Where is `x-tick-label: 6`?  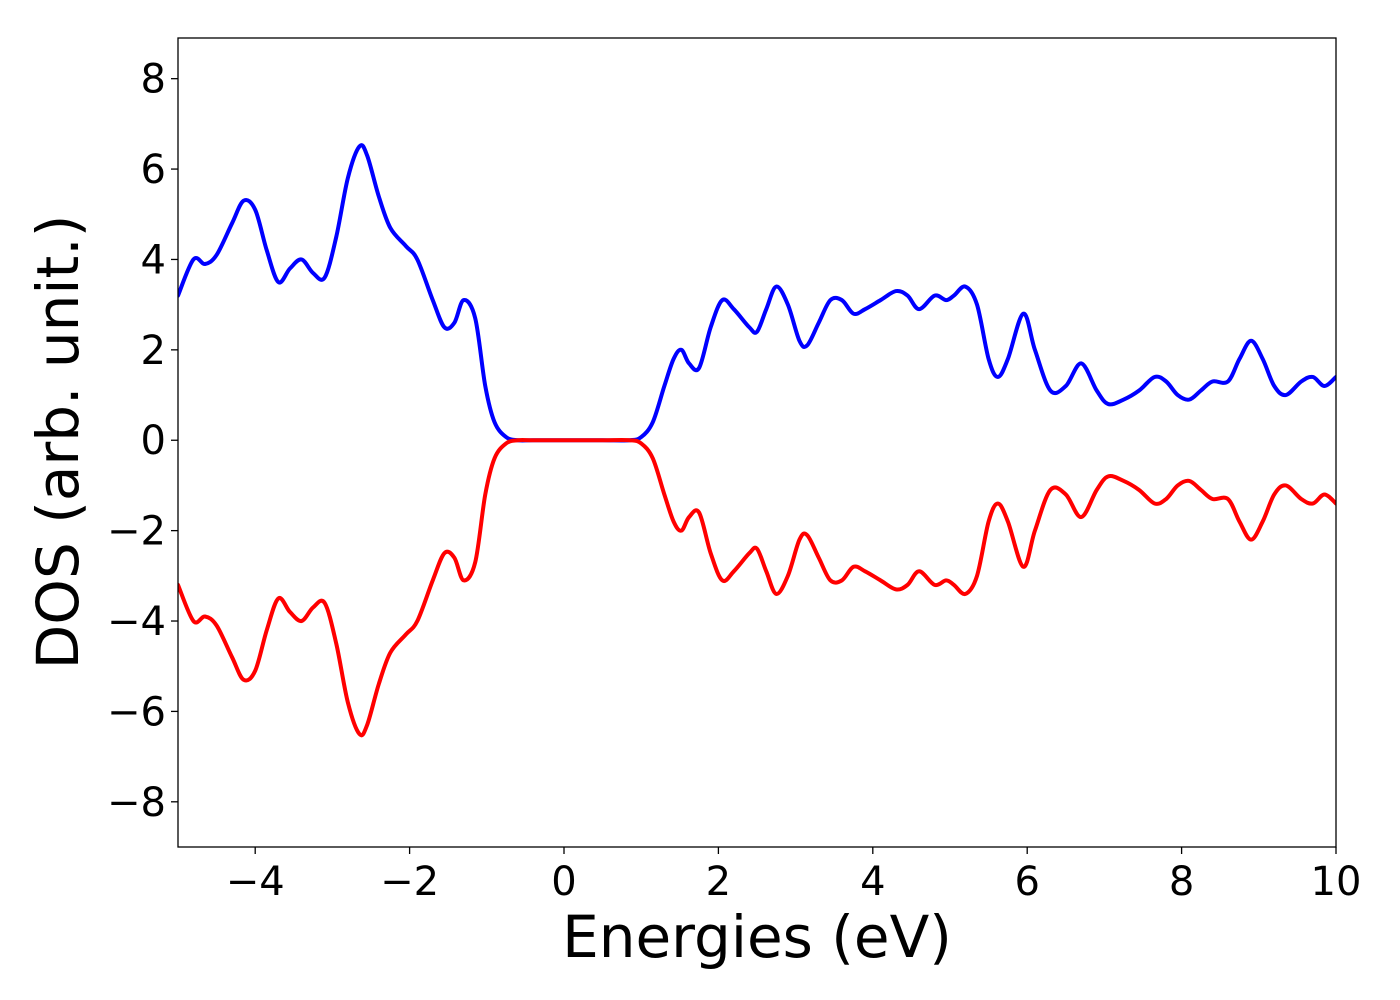 x-tick-label: 6 is located at coordinates (1026, 882).